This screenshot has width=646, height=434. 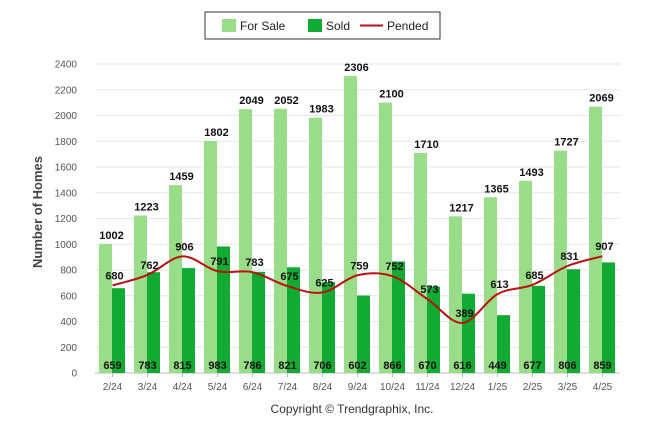 What do you see at coordinates (182, 366) in the screenshot?
I see `data-label-sold: 815` at bounding box center [182, 366].